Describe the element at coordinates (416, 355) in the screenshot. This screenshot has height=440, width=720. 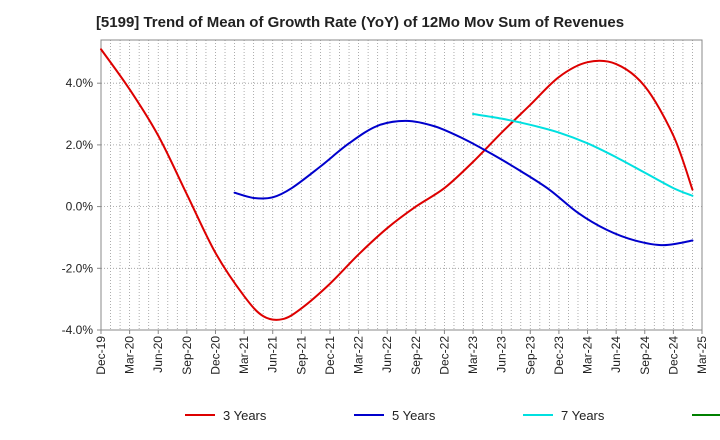
I see `x-tick-label: Sep-22` at that location.